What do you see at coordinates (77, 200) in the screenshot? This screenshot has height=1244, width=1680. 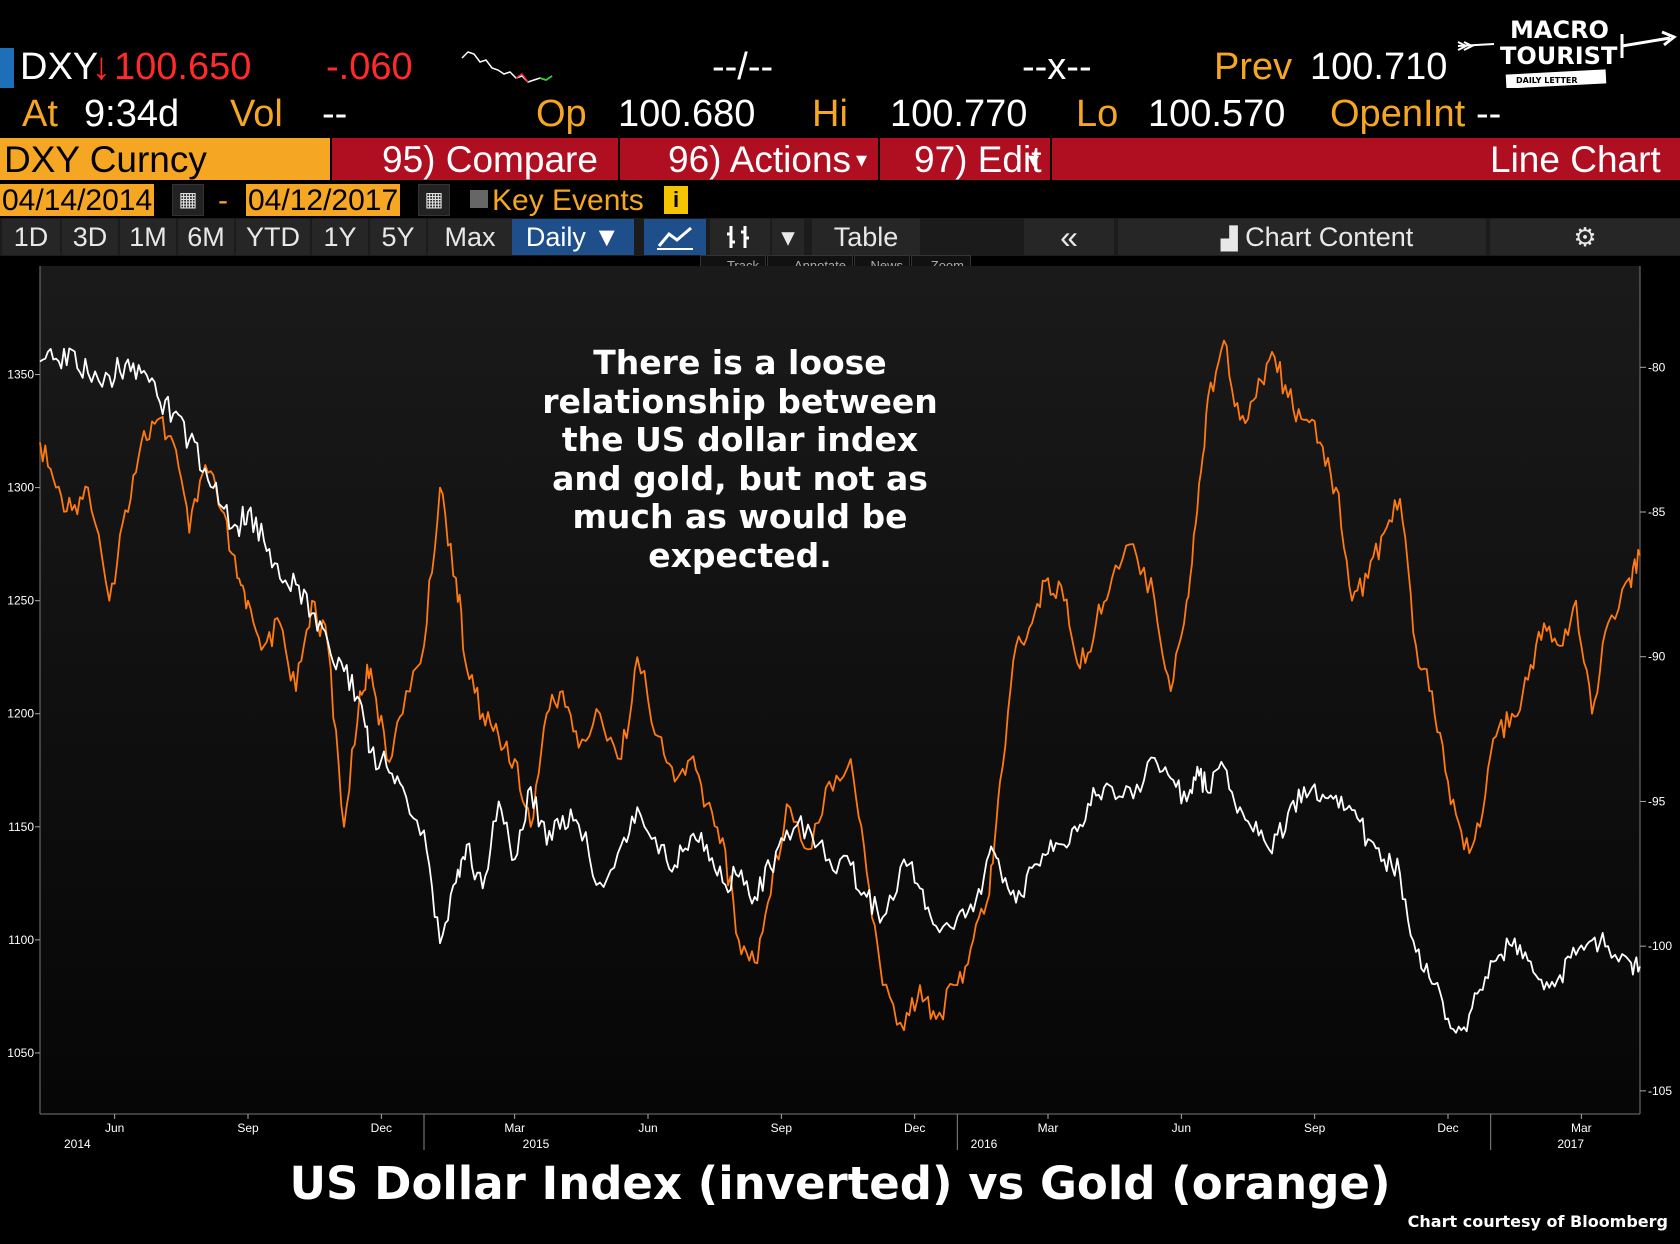 I see `start-date-input: 04/14/2014` at bounding box center [77, 200].